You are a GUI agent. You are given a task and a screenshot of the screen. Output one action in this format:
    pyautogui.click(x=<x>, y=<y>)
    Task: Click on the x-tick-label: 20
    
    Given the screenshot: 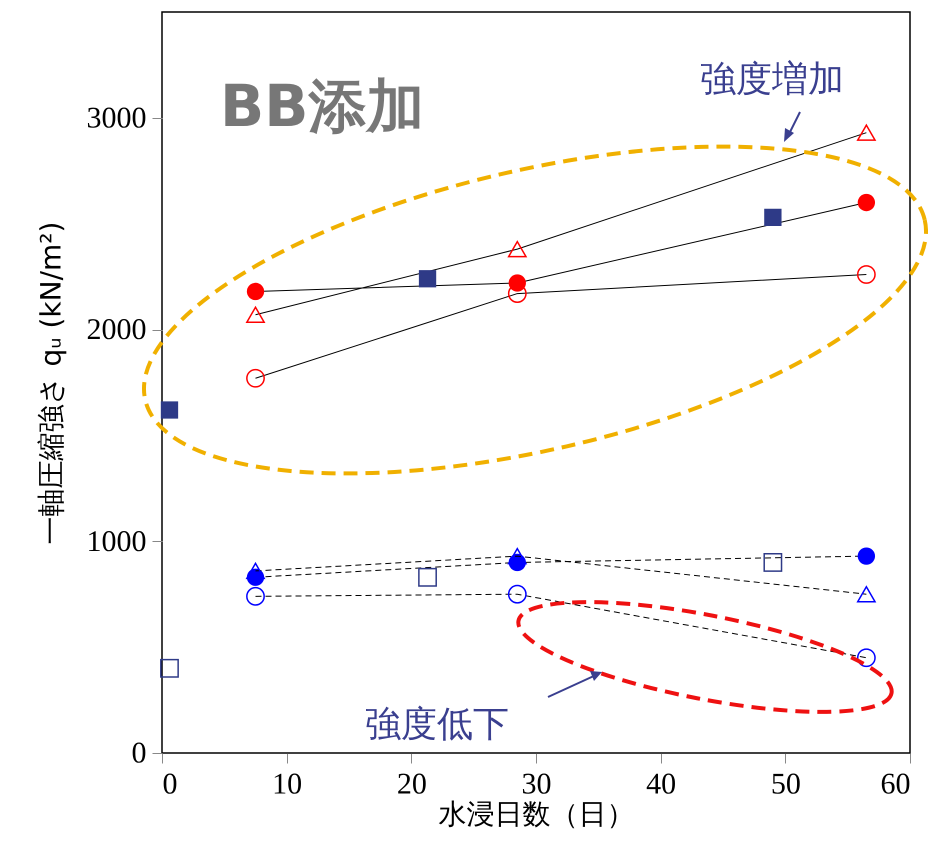 What is the action you would take?
    pyautogui.click(x=411, y=784)
    